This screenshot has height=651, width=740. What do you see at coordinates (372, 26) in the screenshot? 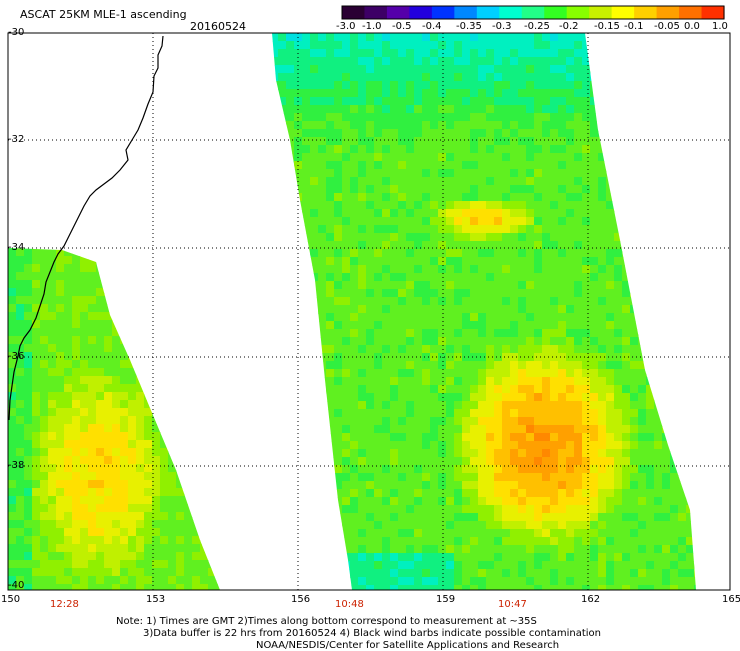
I see `colorbar-label: -1.0` at bounding box center [372, 26].